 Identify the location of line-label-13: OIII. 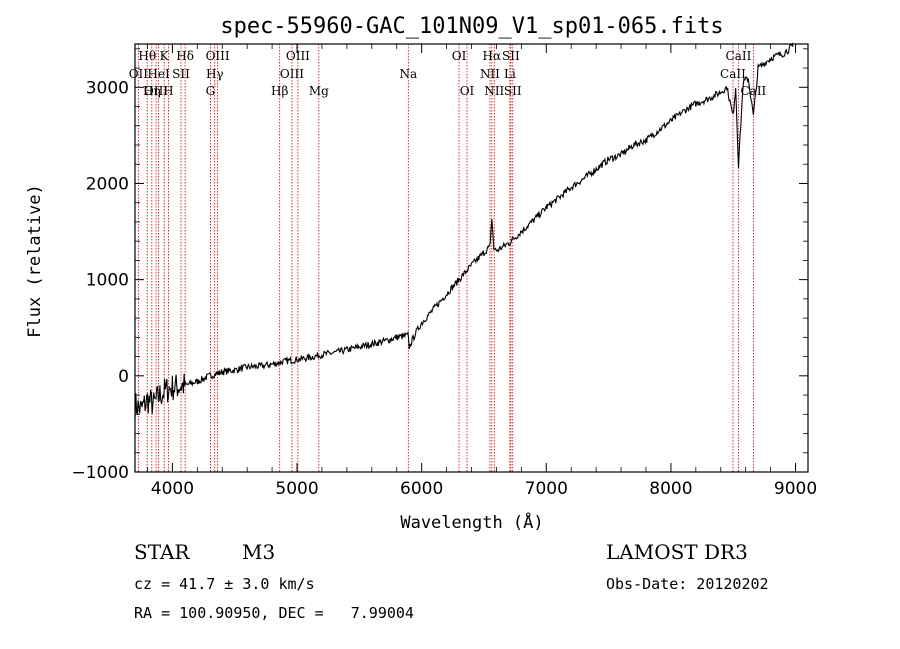
(298, 56).